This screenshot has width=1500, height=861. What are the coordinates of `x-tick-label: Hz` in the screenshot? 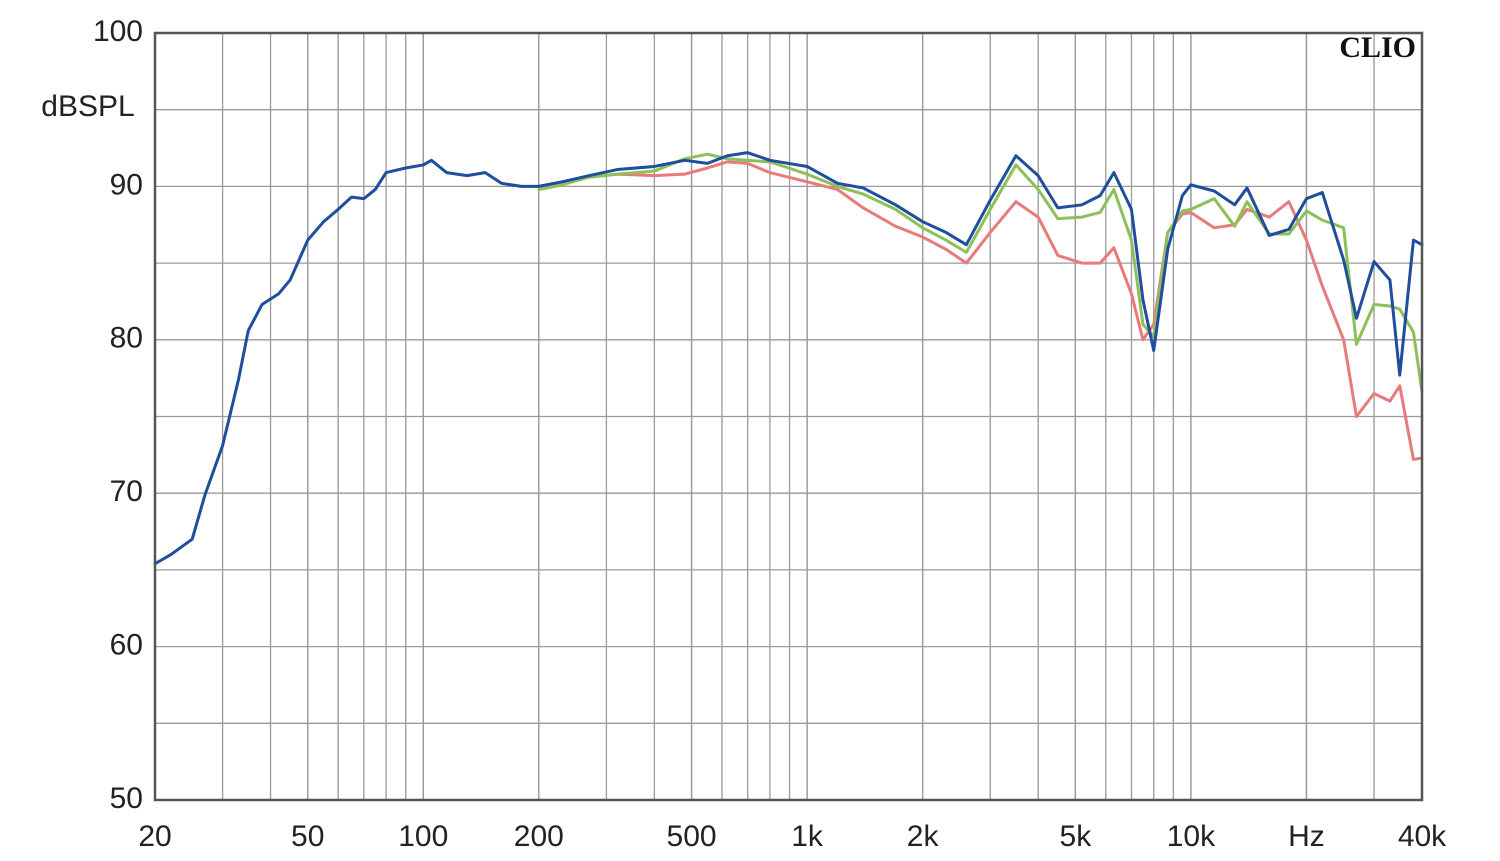 It's located at (1306, 836).